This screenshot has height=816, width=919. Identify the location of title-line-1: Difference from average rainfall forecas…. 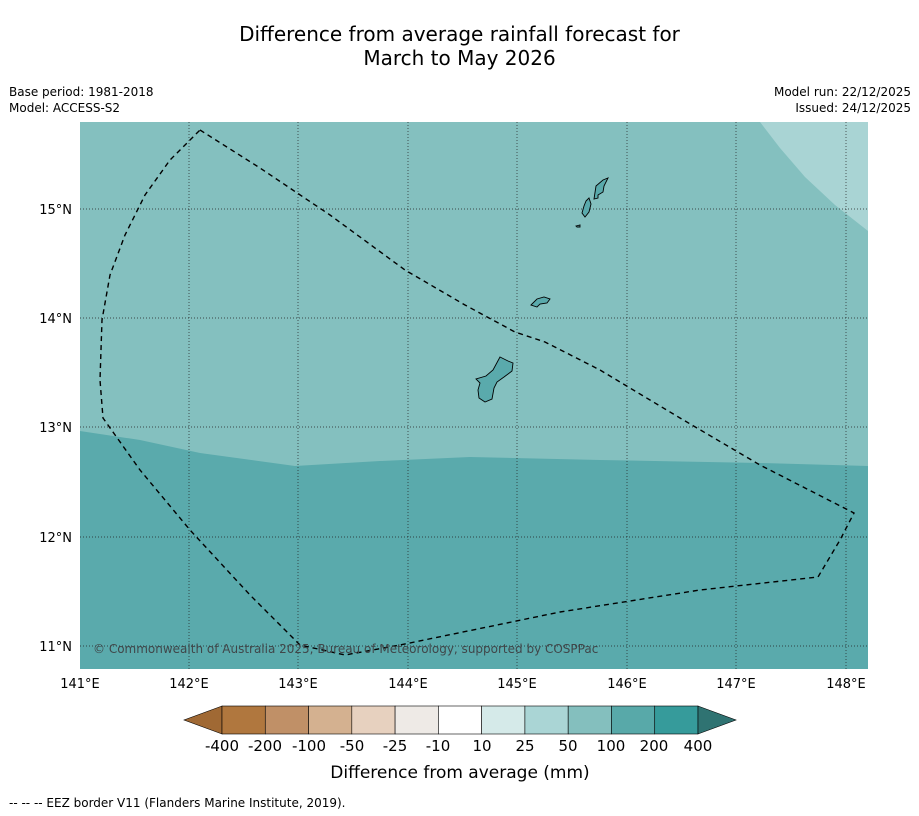
(459, 34).